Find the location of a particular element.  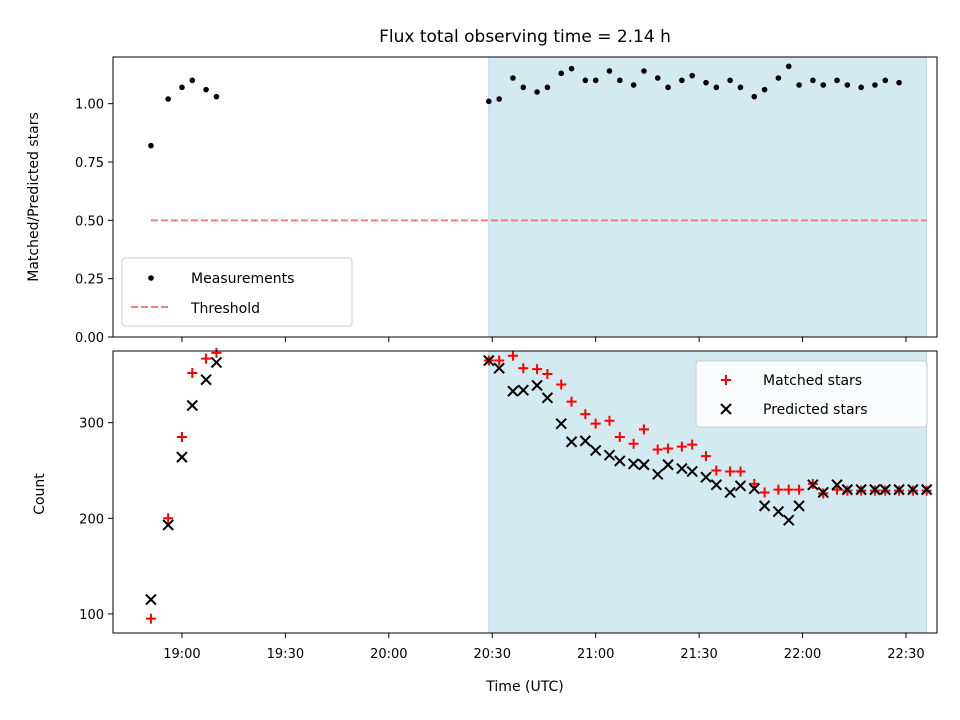

x-tick-label: 22:30 is located at coordinates (905, 654).